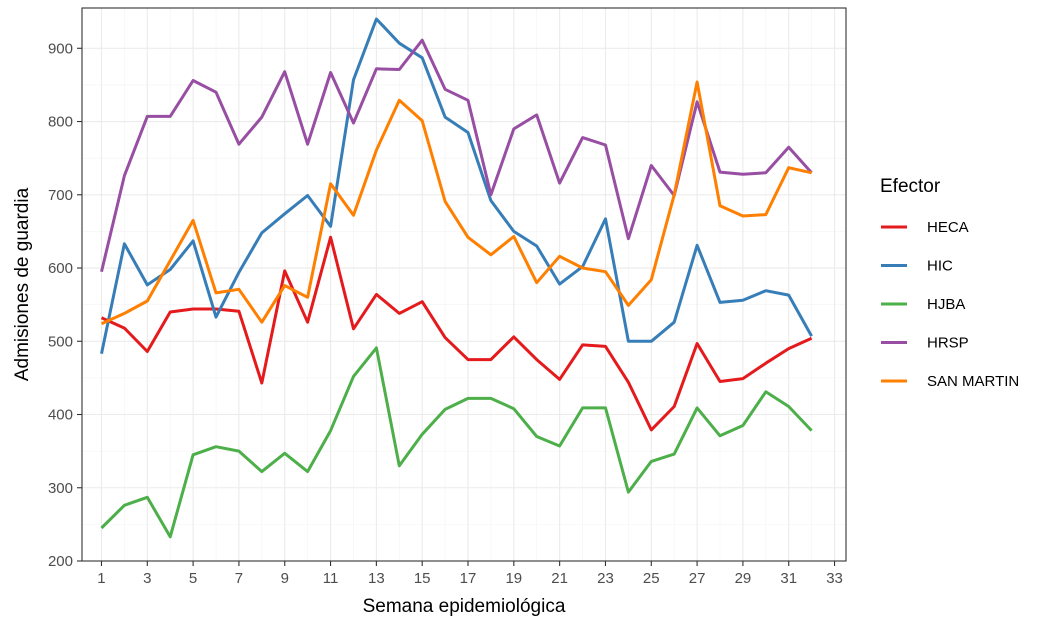  I want to click on y-tick-label: 900, so click(60, 48).